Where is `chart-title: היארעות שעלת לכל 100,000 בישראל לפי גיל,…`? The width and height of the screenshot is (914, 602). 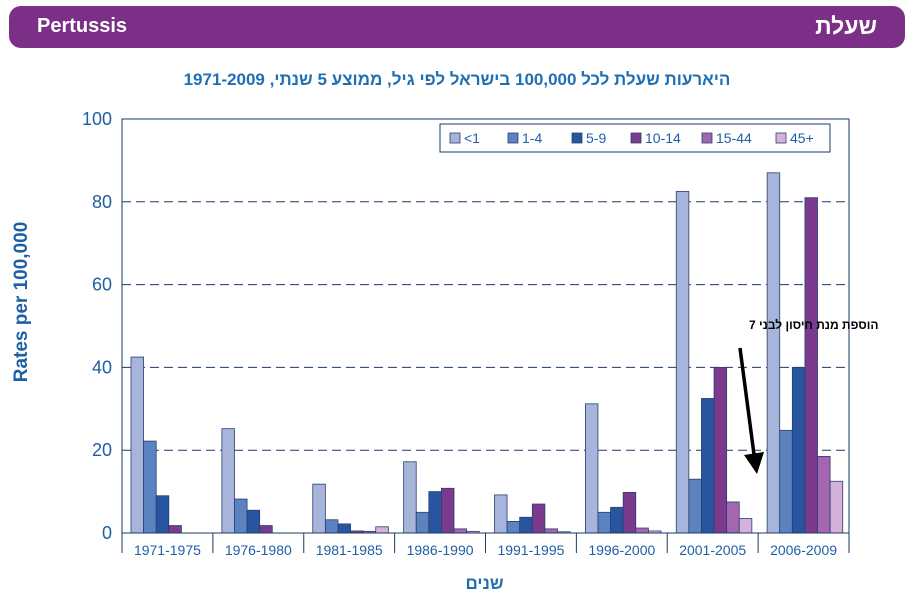
chart-title: היארעות שעלת לכל 100,000 בישראל לפי גיל,… is located at coordinates (457, 79).